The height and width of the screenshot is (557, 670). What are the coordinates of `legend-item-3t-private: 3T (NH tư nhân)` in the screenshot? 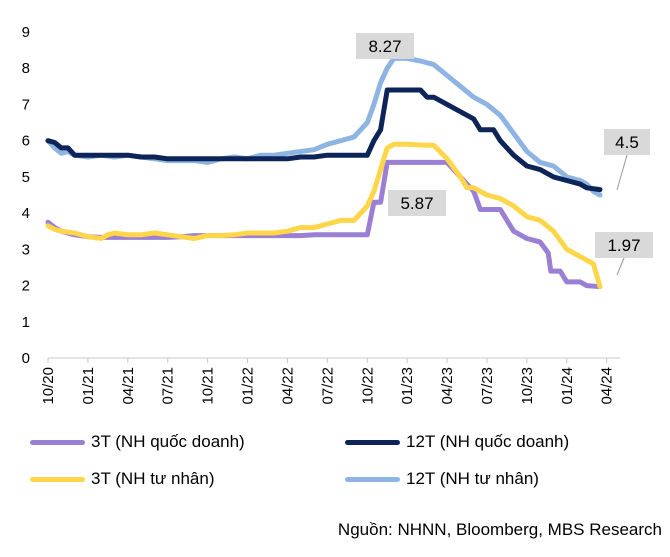 It's located at (122, 479).